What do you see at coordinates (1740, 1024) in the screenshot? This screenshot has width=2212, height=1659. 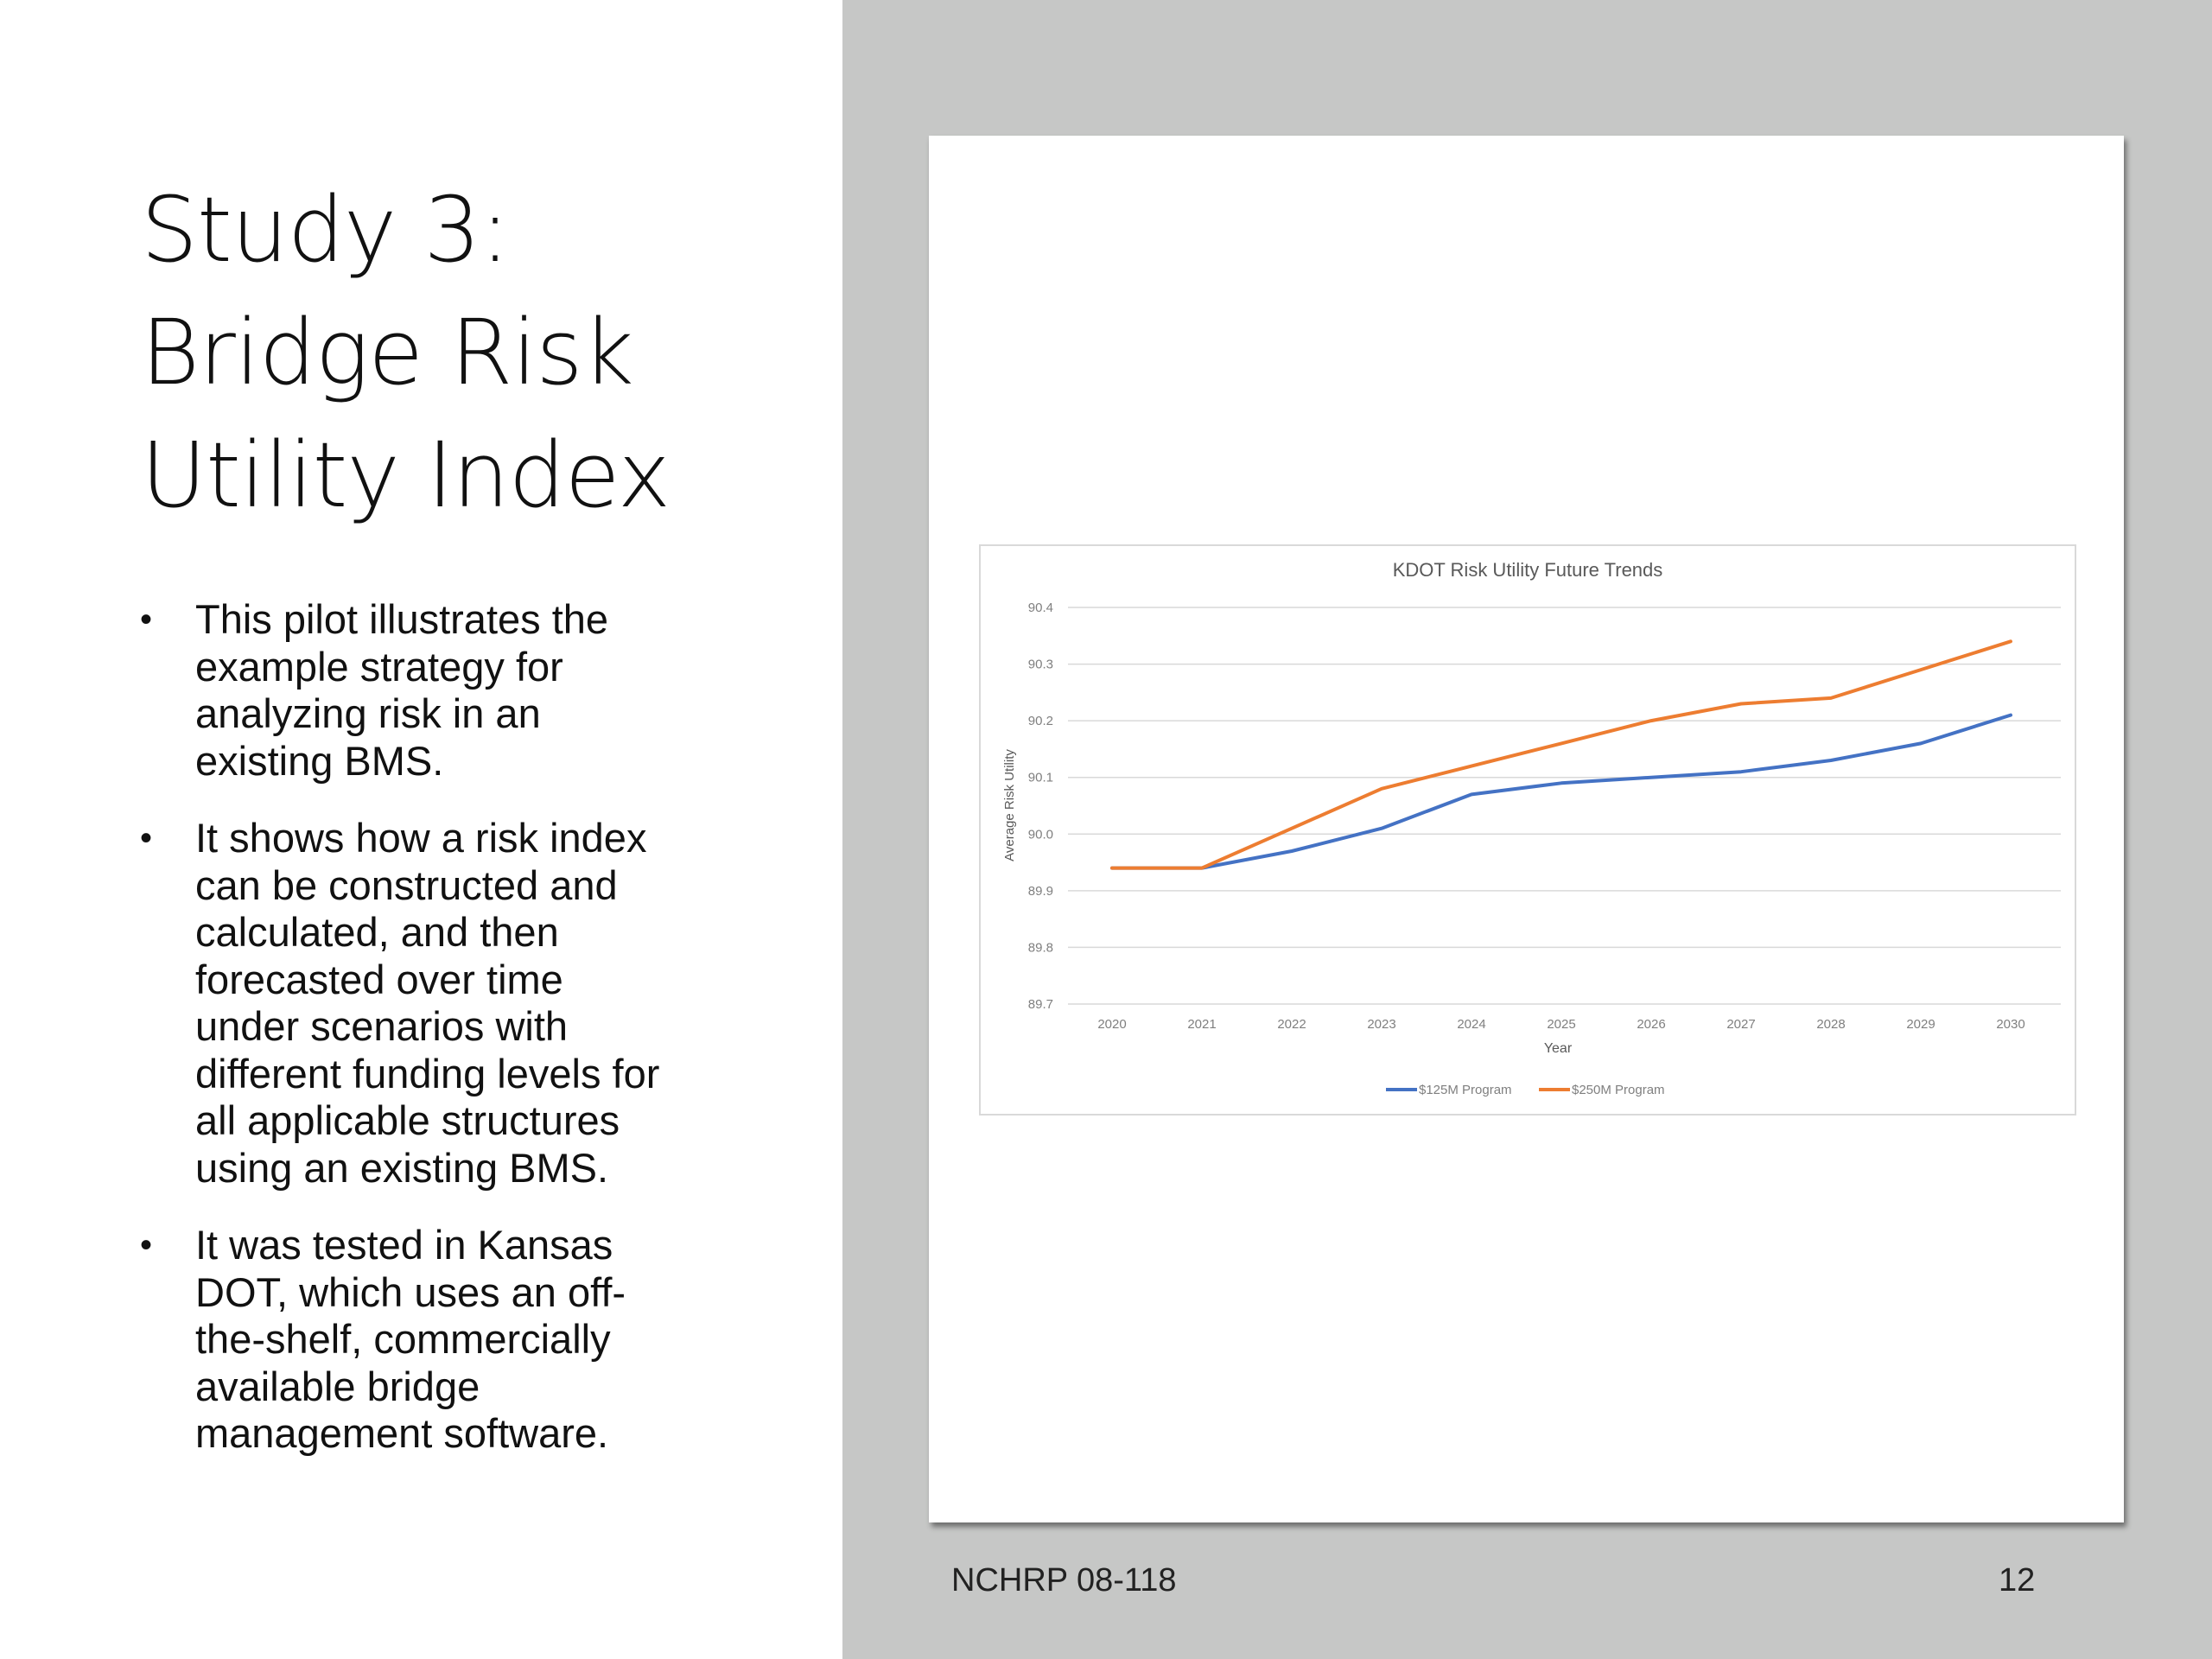 I see `x-tick-label: 2027` at bounding box center [1740, 1024].